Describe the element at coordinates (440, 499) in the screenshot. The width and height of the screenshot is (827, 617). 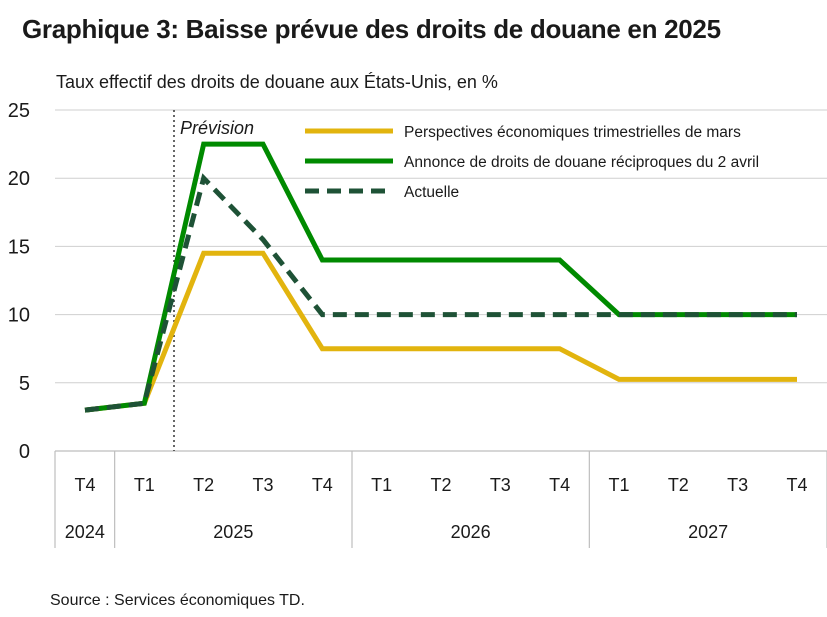
I see `x-axis` at that location.